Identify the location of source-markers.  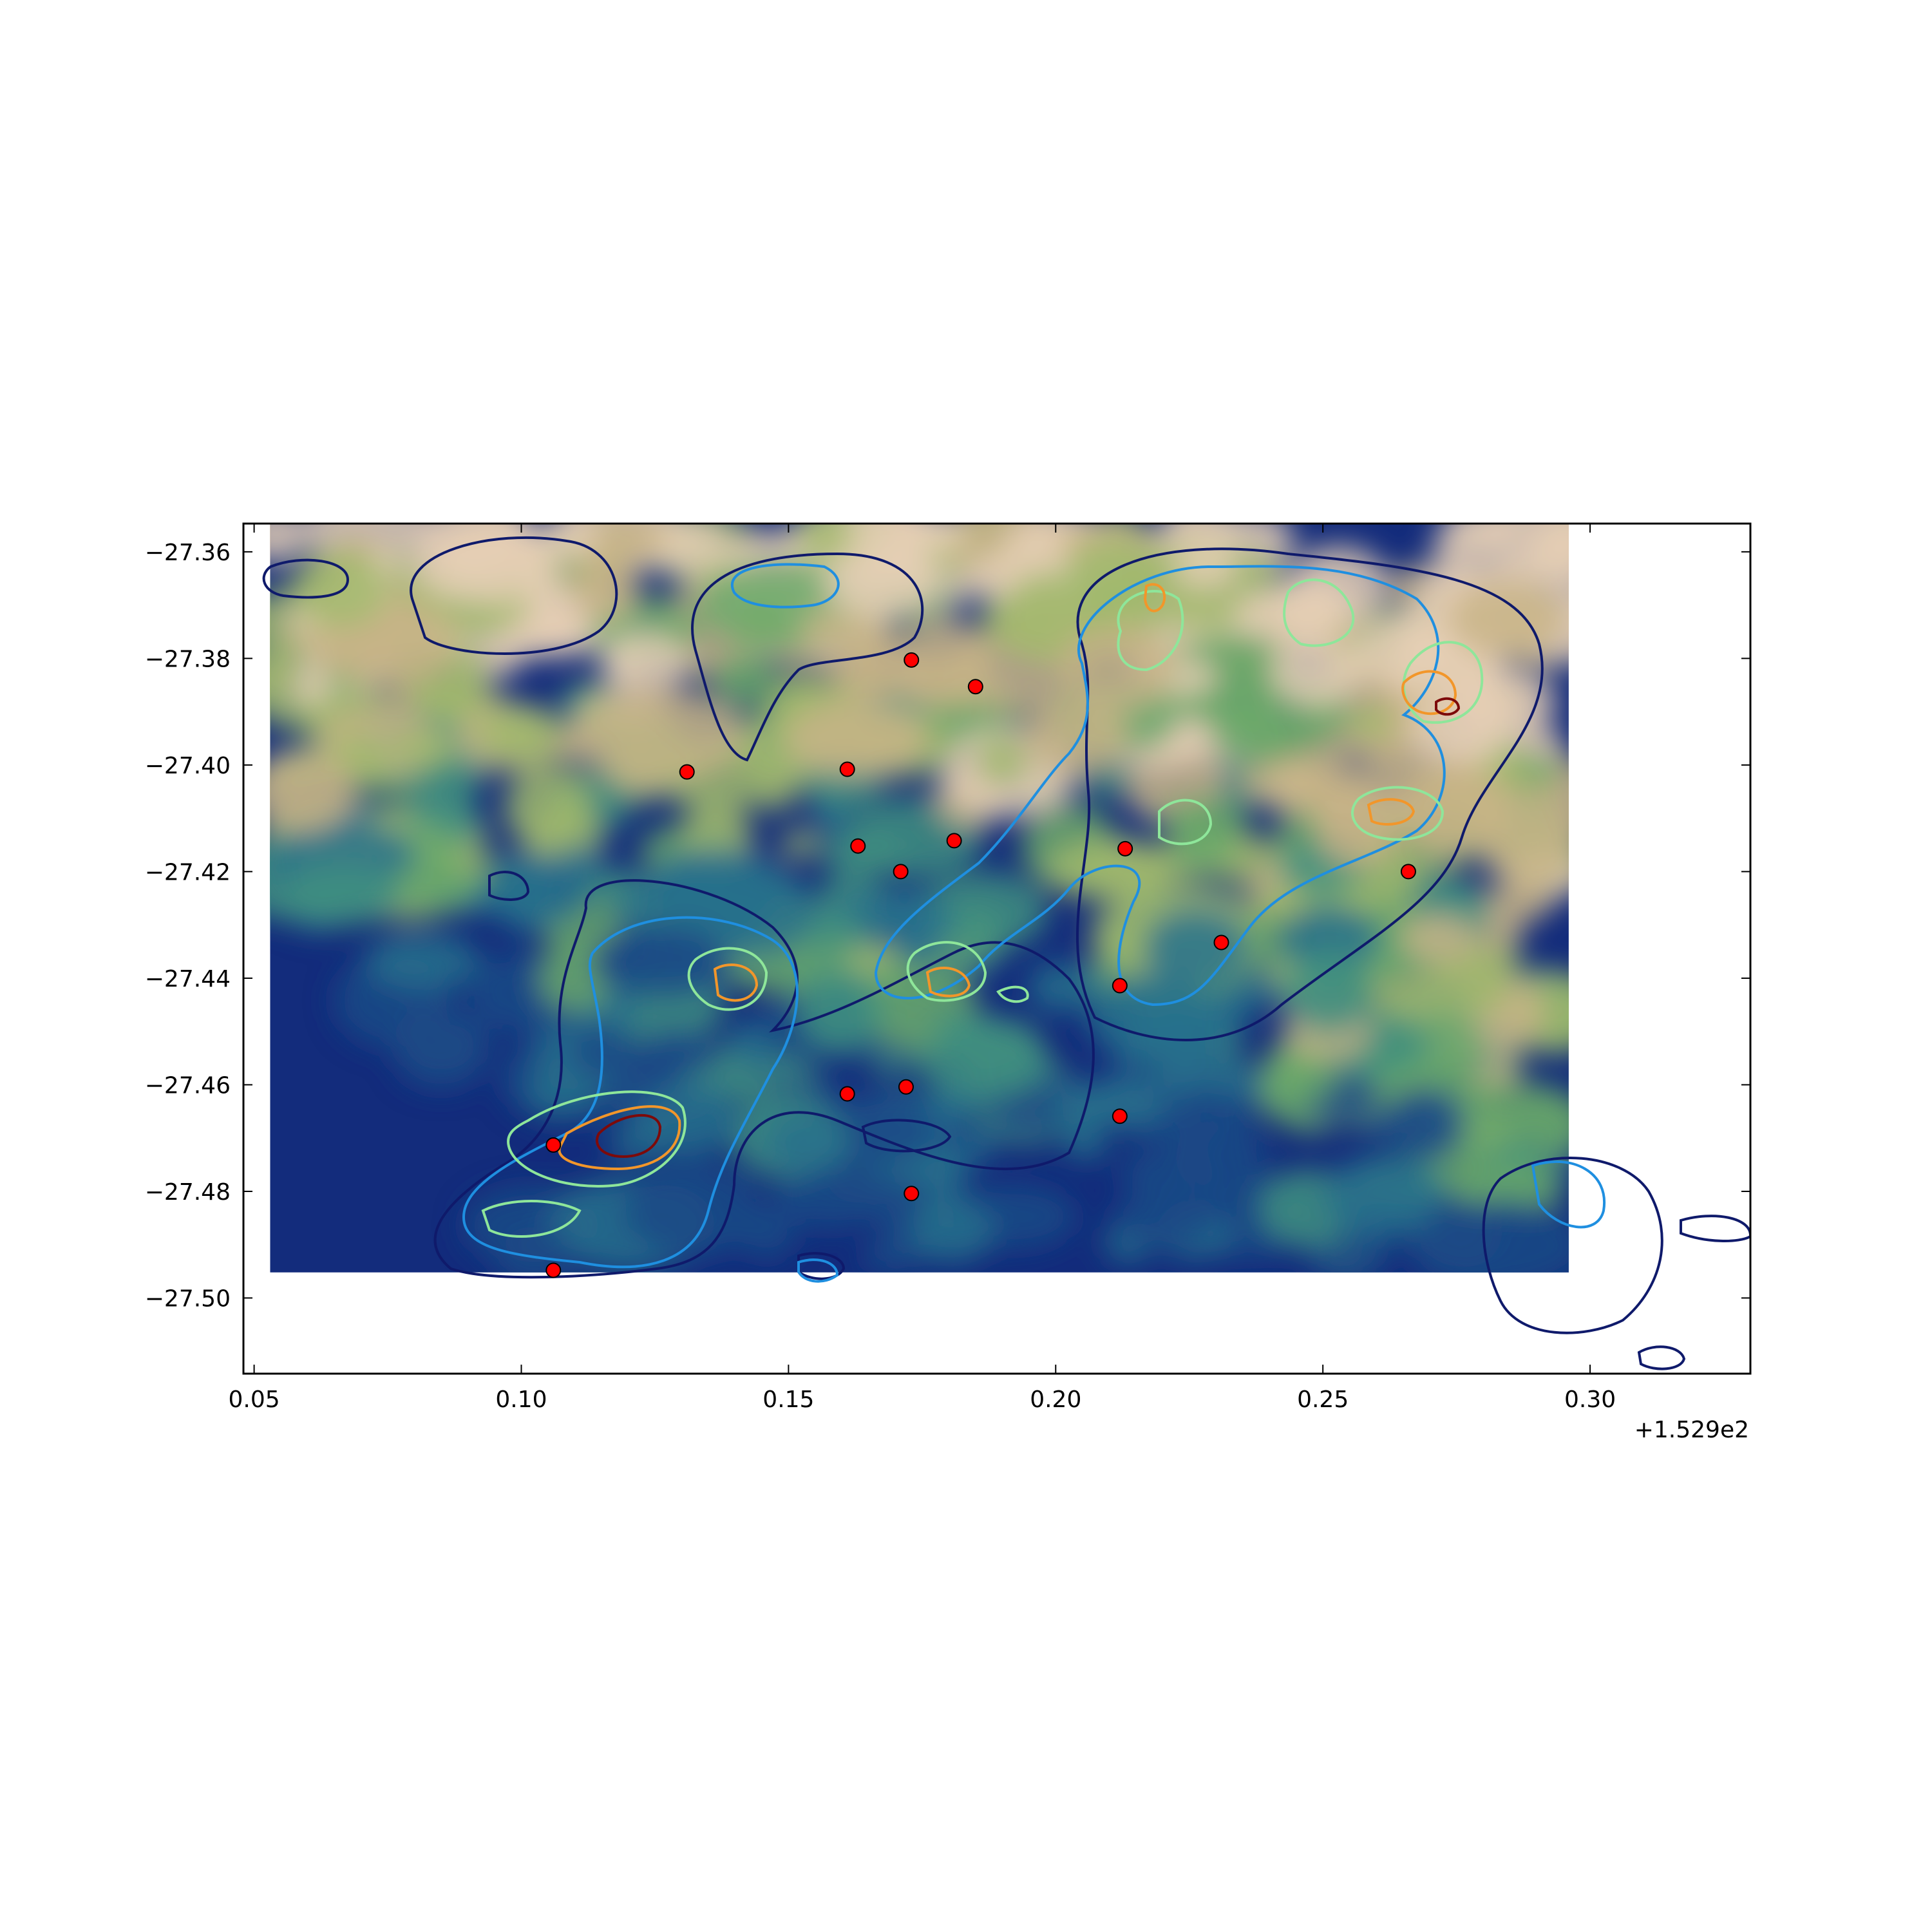
(980, 965).